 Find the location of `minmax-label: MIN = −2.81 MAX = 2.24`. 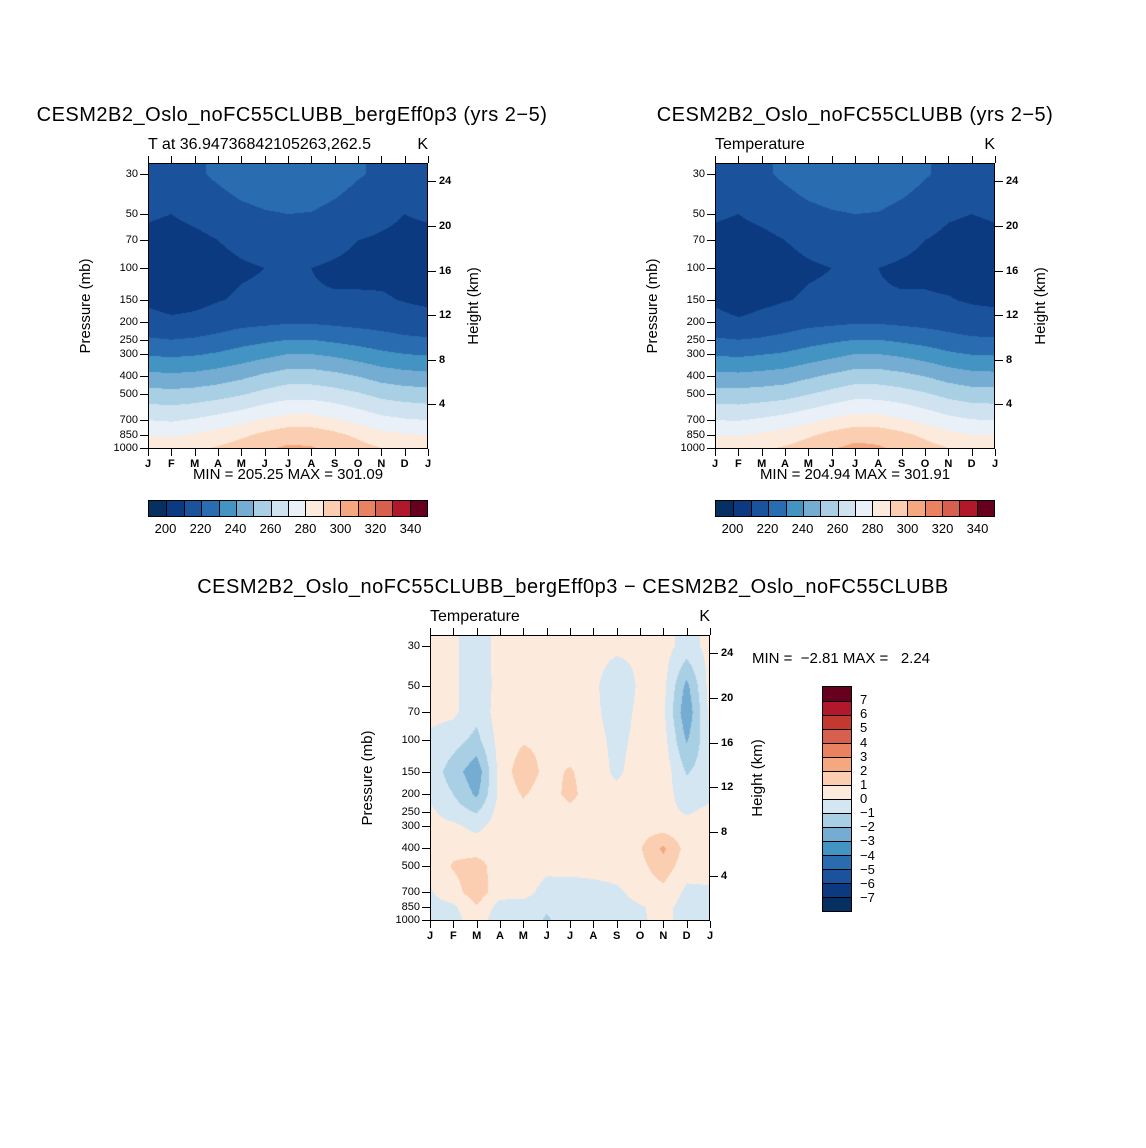

minmax-label: MIN = −2.81 MAX = 2.24 is located at coordinates (841, 658).